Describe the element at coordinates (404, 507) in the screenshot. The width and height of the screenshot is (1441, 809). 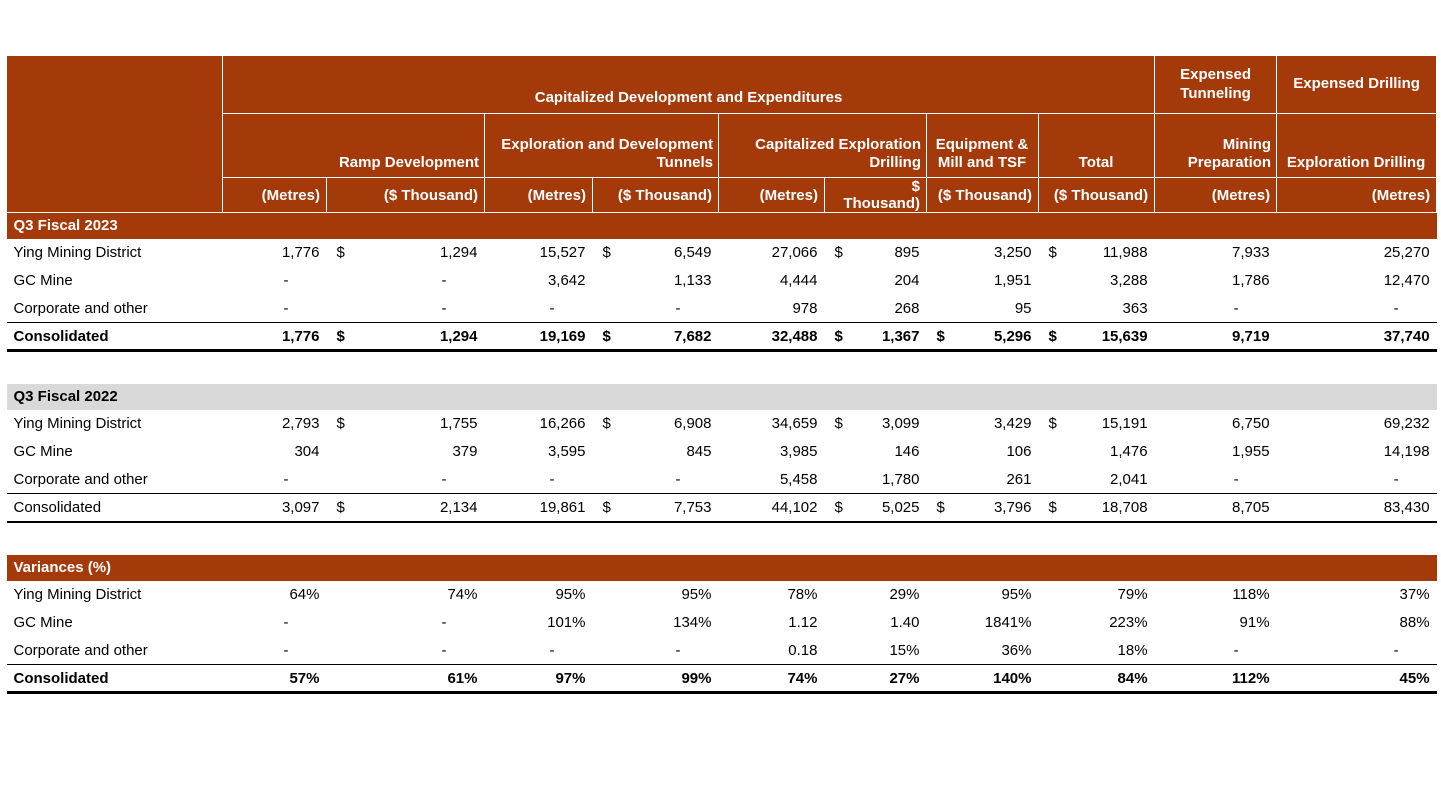
I see `money-cell: $2,134` at that location.